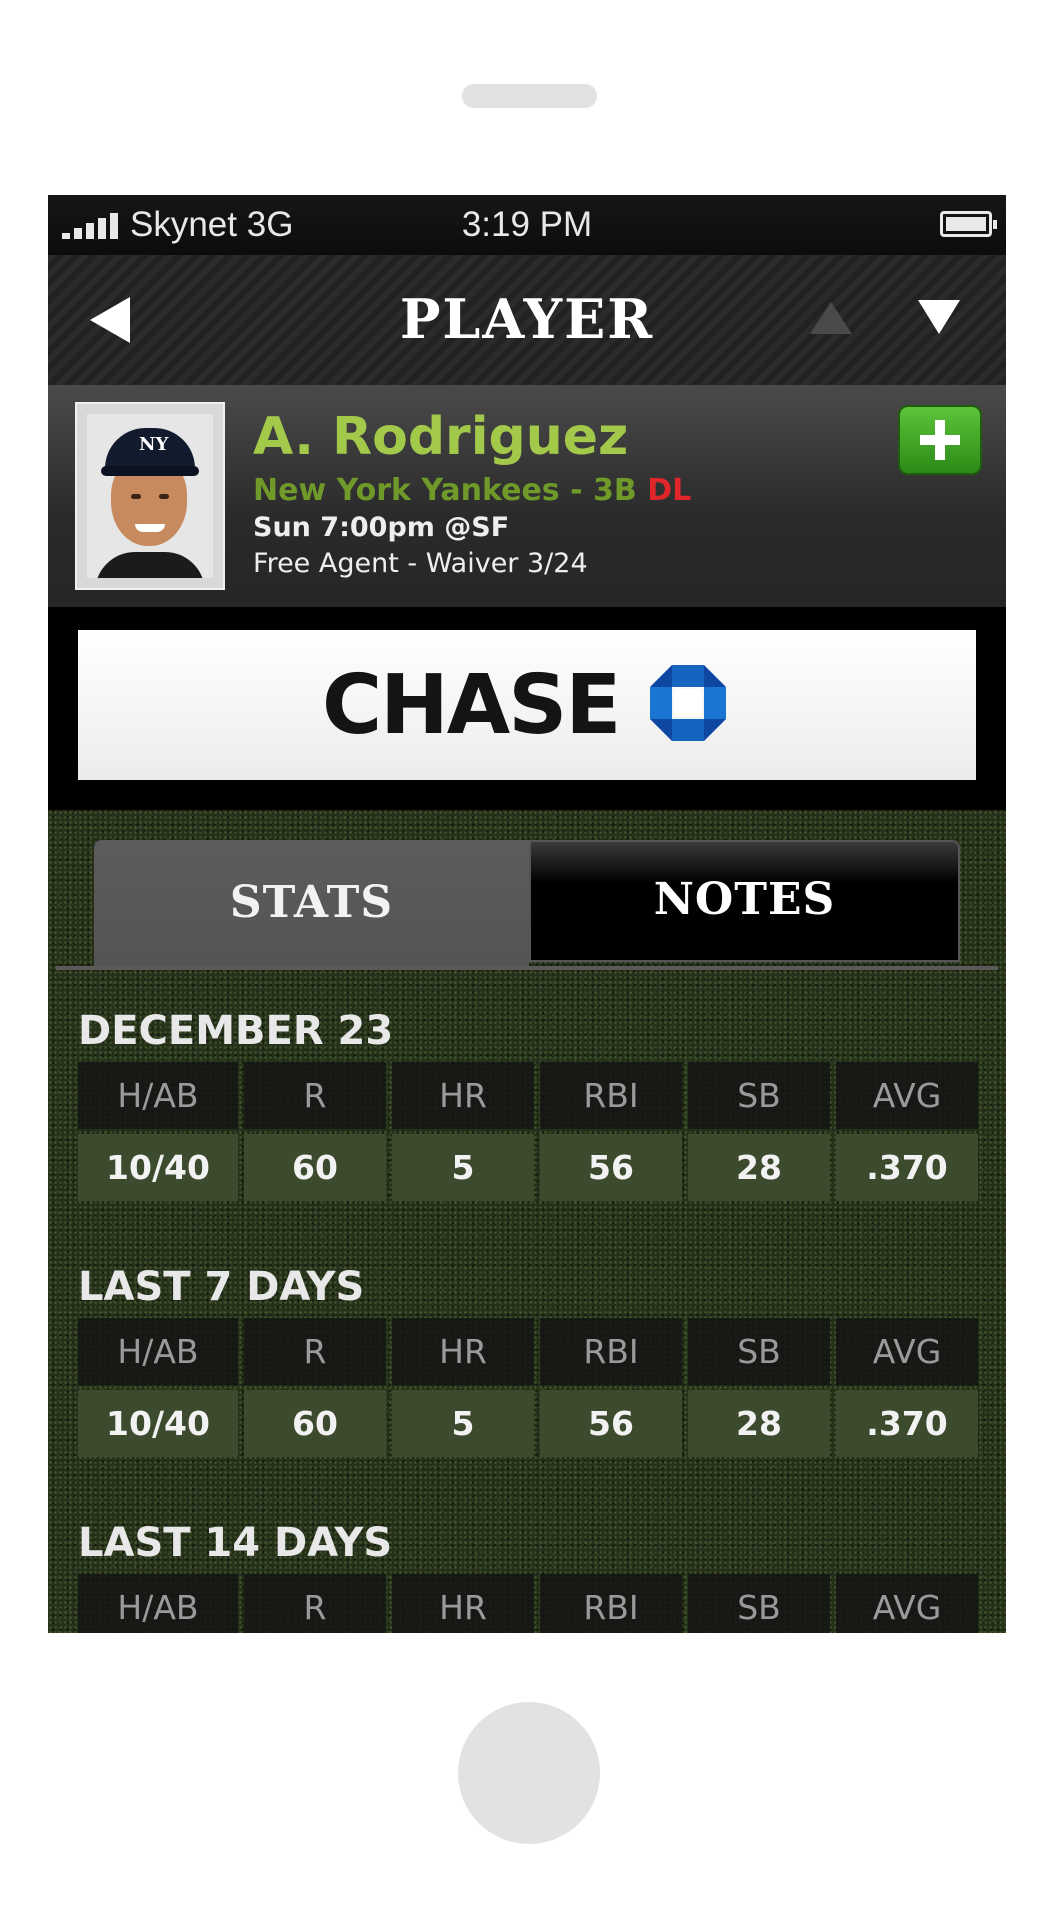  What do you see at coordinates (110, 320) in the screenshot?
I see `back-arrow-icon` at bounding box center [110, 320].